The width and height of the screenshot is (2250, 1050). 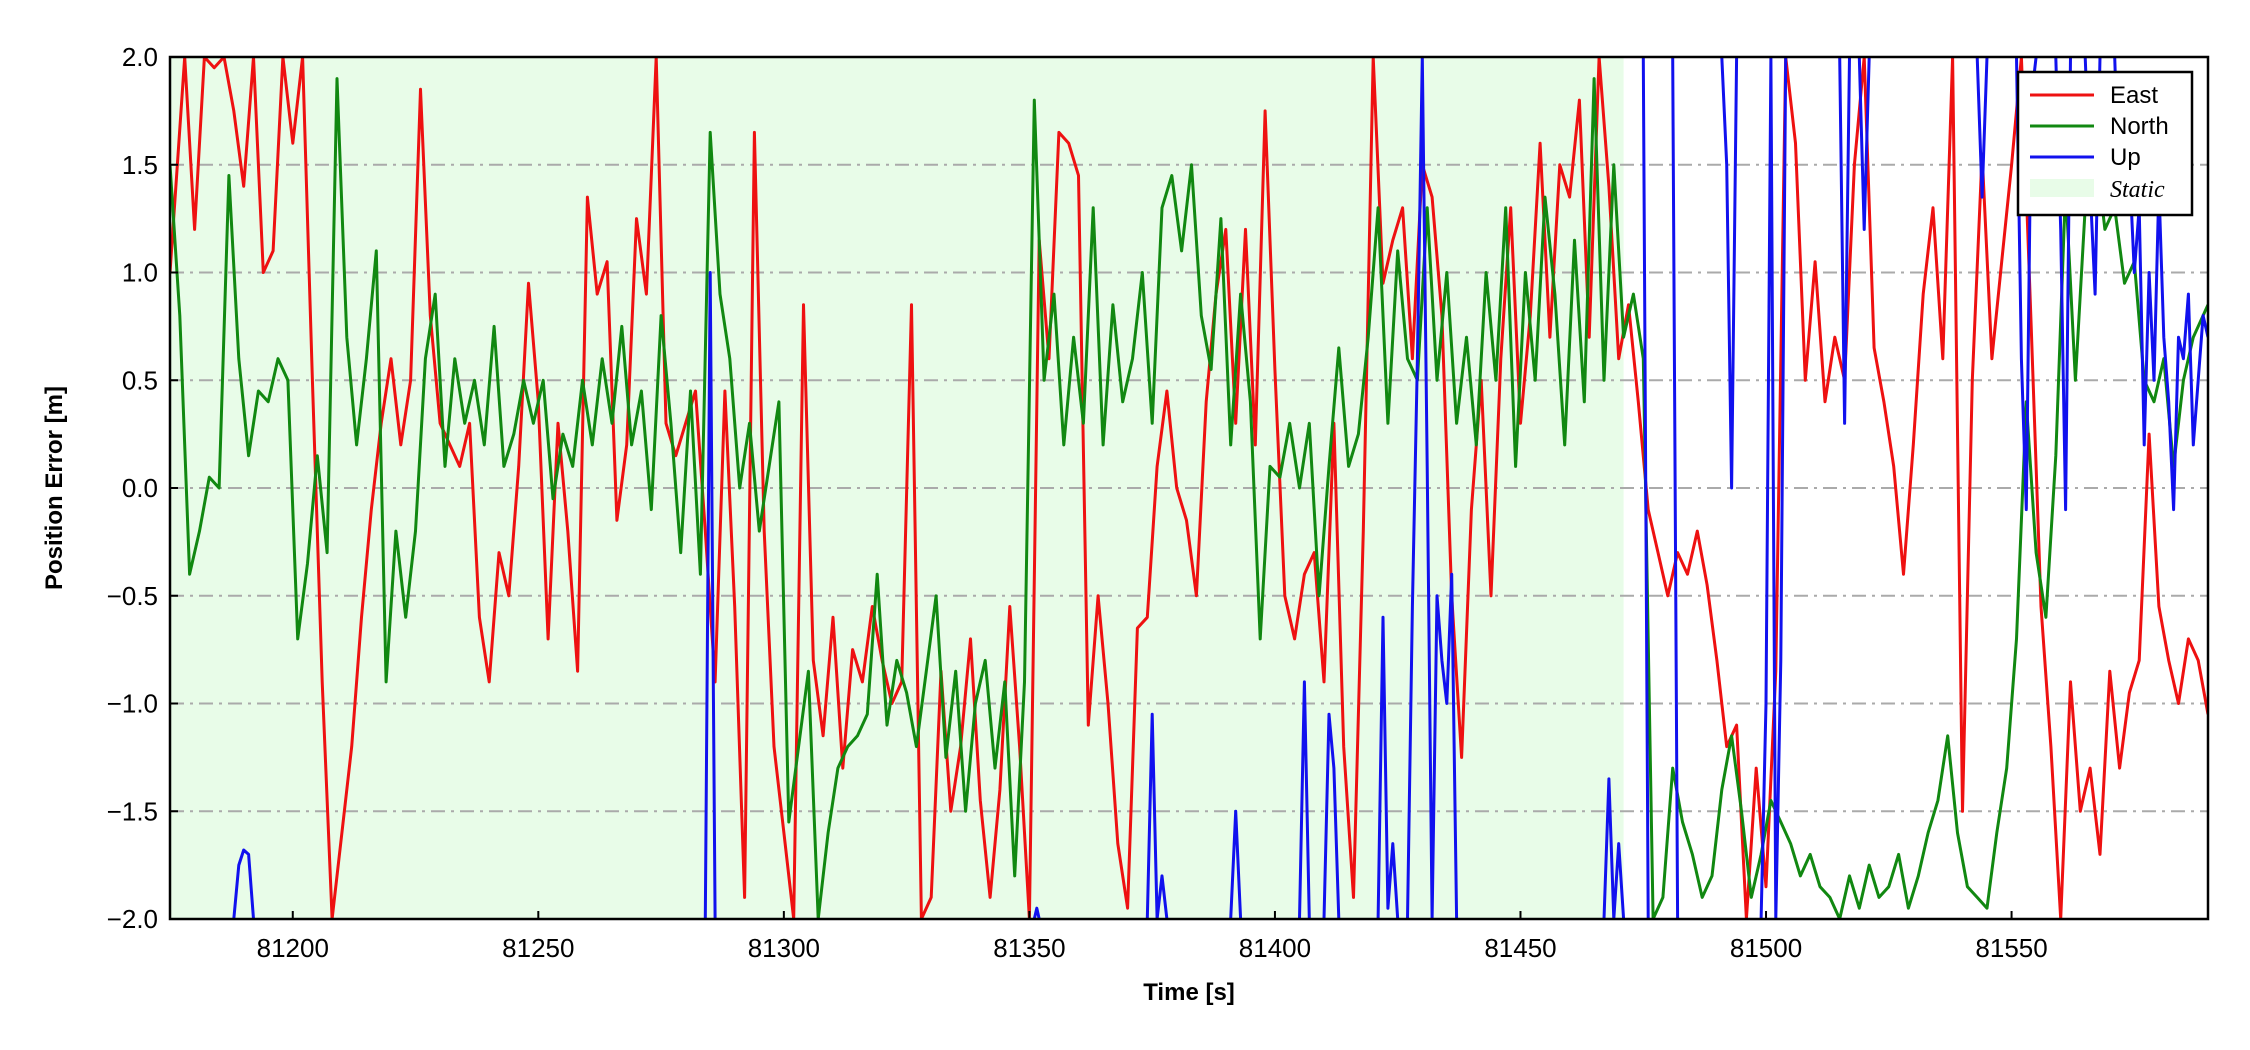 What do you see at coordinates (1152, 937) in the screenshot?
I see `x-axis: 81200 81250 81300 81350 81400 81450 81500 81550` at bounding box center [1152, 937].